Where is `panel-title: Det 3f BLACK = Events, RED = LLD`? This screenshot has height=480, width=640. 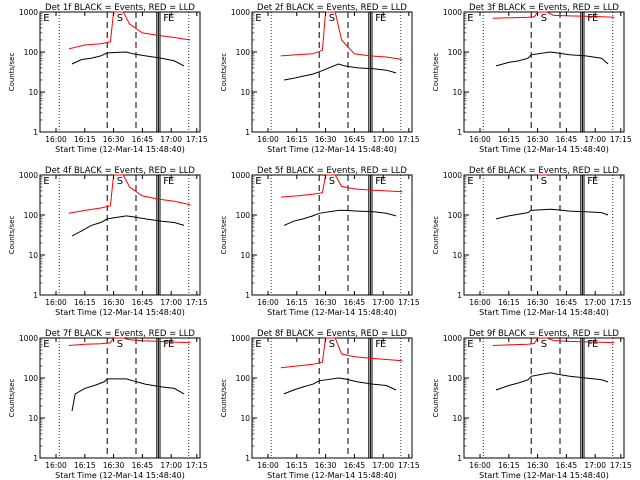
panel-title: Det 3f BLACK = Events, RED = LLD is located at coordinates (544, 8).